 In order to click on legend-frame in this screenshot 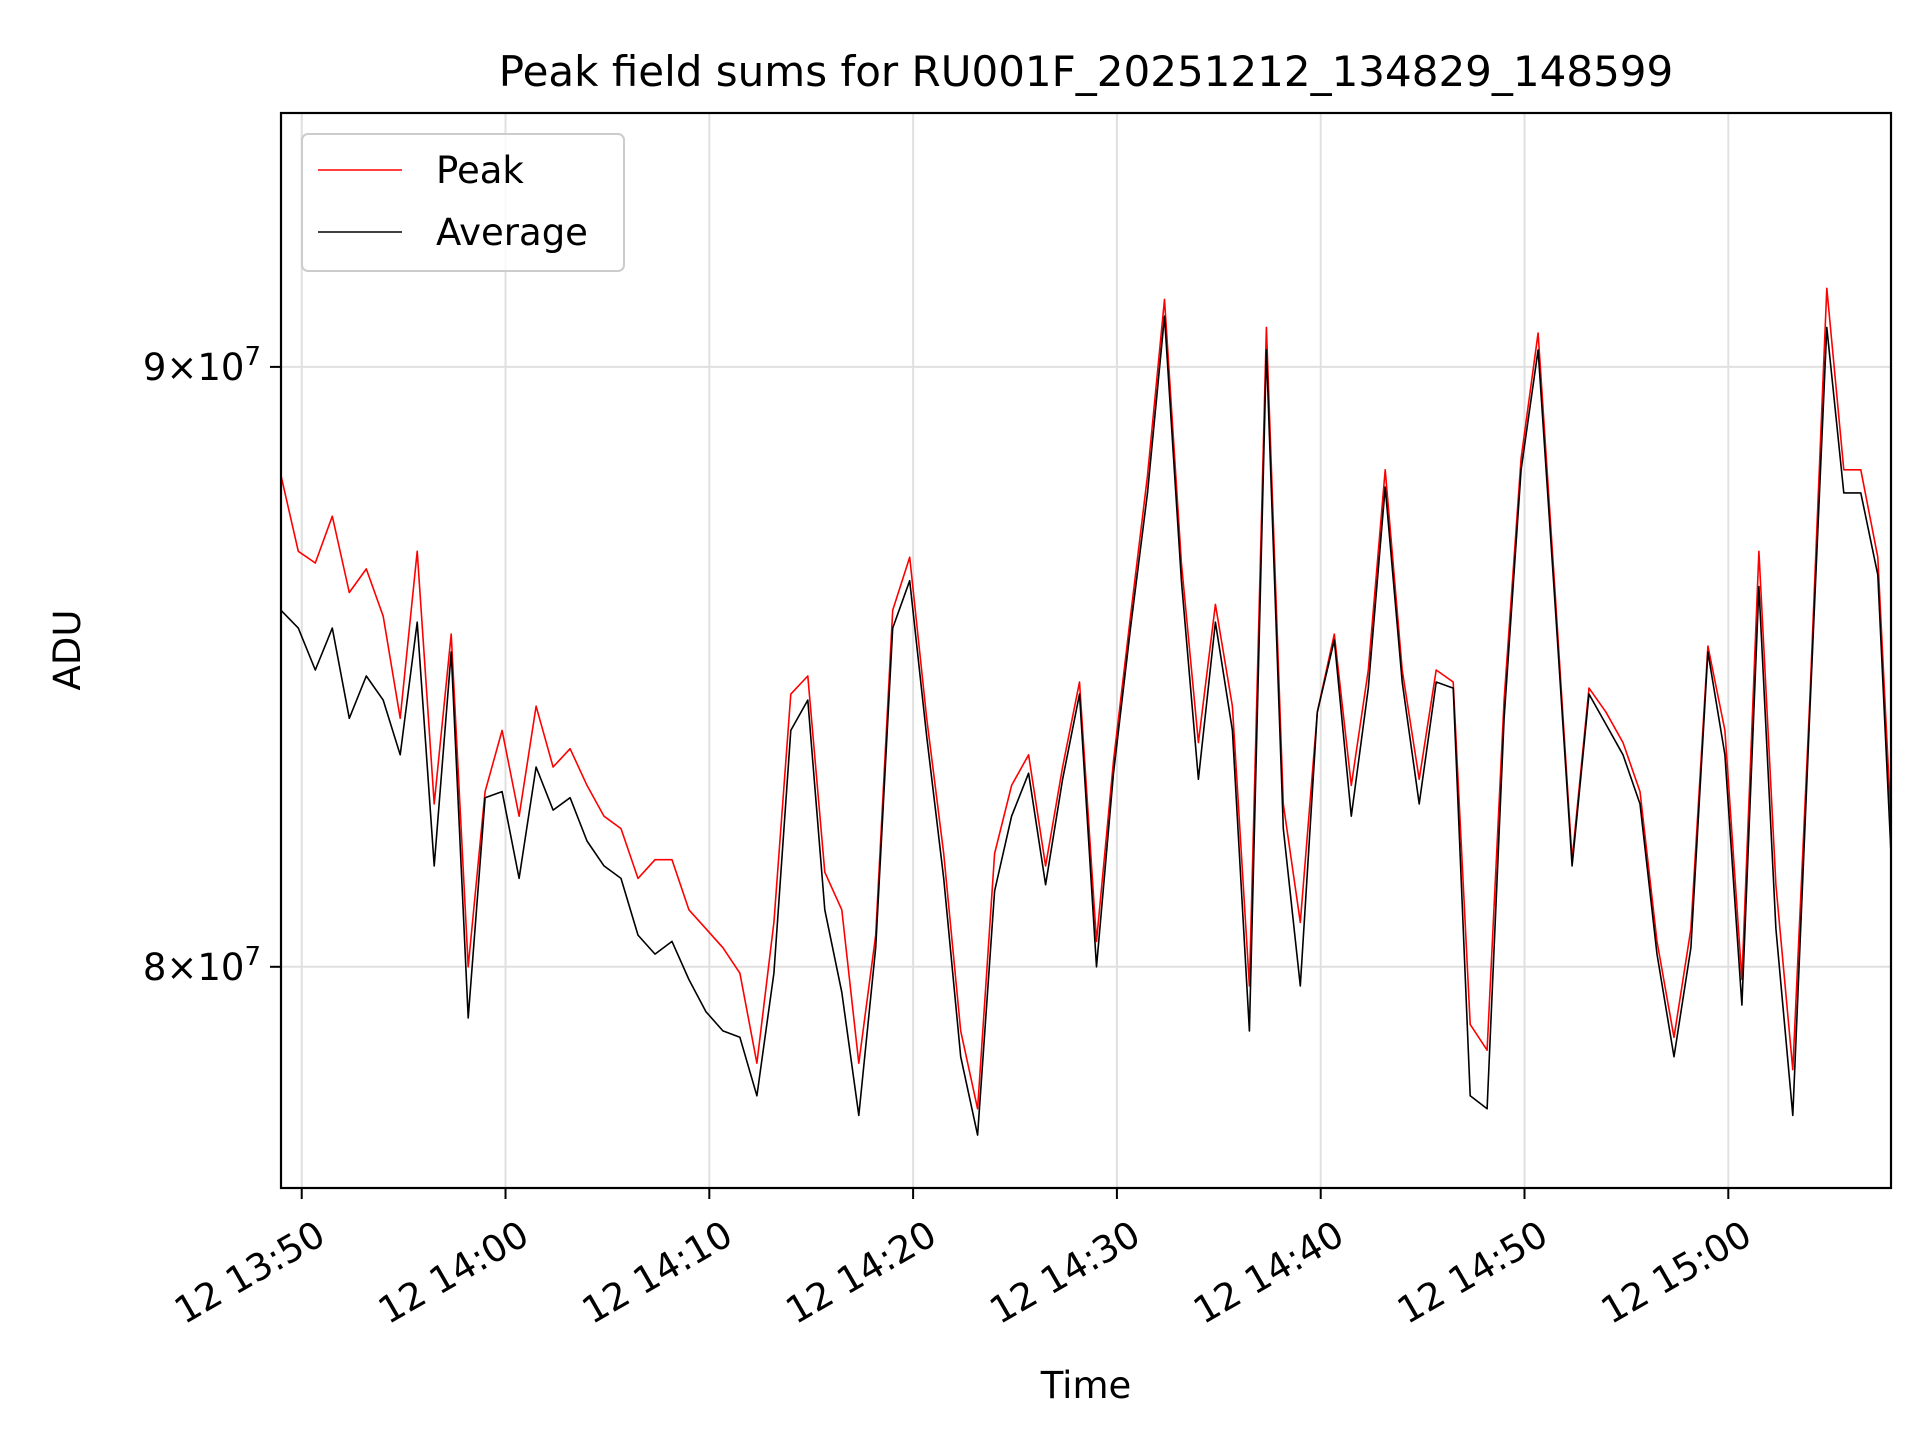, I will do `click(463, 202)`.